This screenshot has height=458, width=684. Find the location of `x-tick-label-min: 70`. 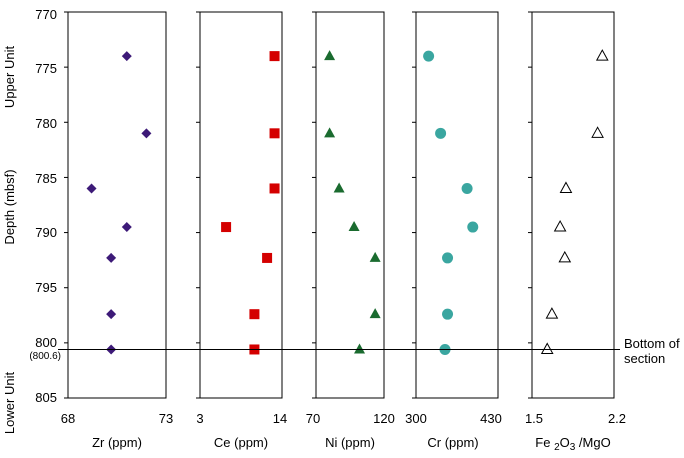

x-tick-label-min: 70 is located at coordinates (313, 418).